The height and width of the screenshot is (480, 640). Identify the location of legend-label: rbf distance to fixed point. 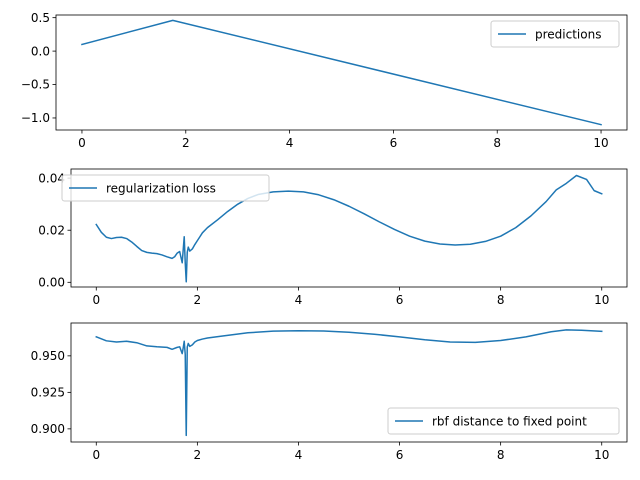
(509, 421).